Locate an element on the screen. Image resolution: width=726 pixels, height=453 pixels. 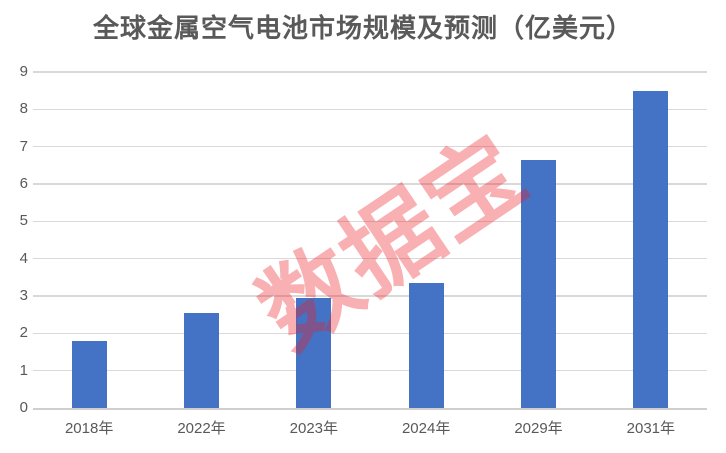
bar-2031年 is located at coordinates (651, 249).